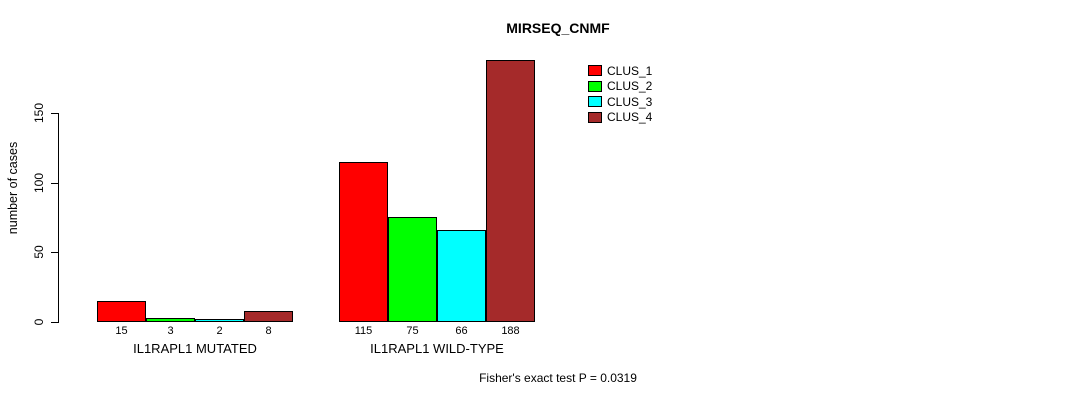 This screenshot has height=400, width=1090. What do you see at coordinates (630, 86) in the screenshot?
I see `legend-label: CLUS_2` at bounding box center [630, 86].